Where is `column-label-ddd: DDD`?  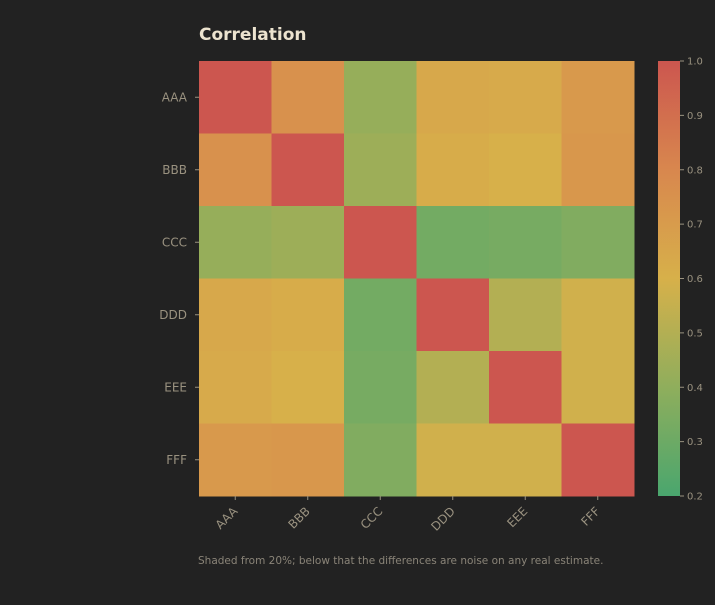
column-label-ddd: DDD is located at coordinates (443, 519).